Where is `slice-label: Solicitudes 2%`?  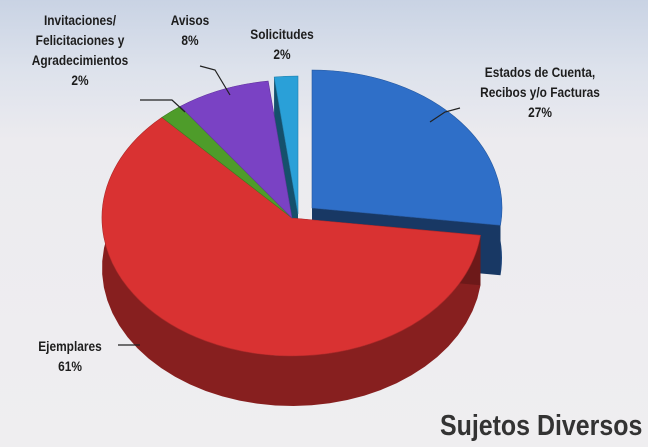 slice-label: Solicitudes 2% is located at coordinates (282, 44).